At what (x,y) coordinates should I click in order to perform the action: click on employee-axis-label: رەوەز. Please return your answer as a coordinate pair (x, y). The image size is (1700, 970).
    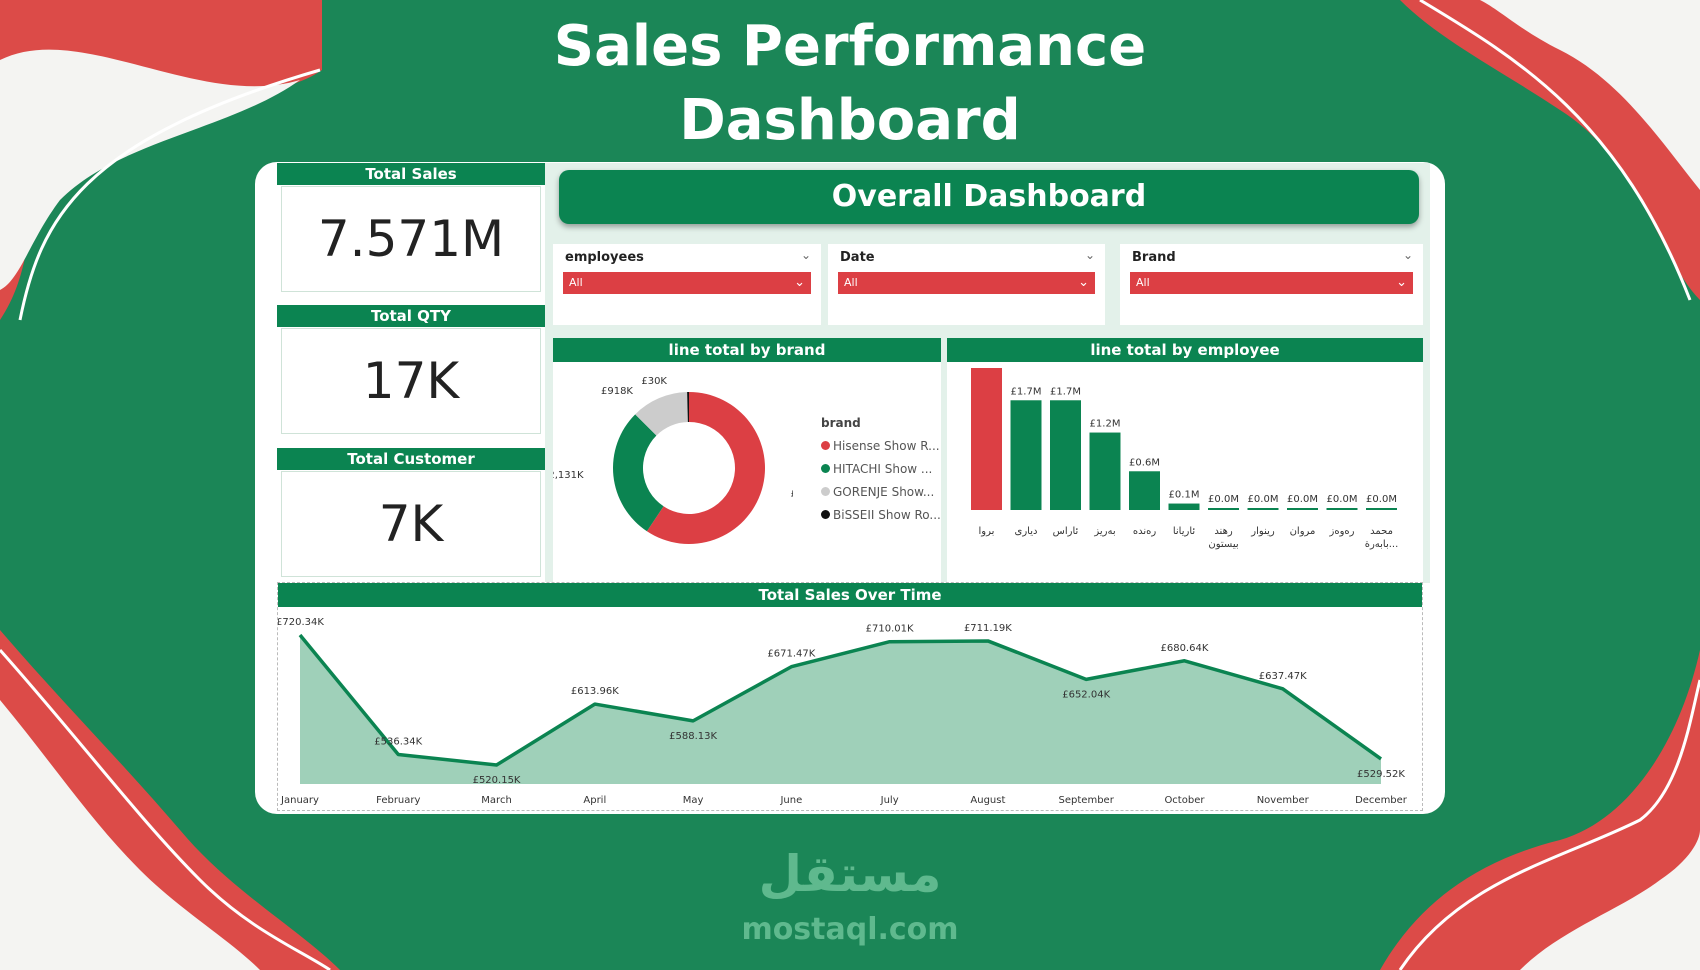
    Looking at the image, I should click on (1342, 531).